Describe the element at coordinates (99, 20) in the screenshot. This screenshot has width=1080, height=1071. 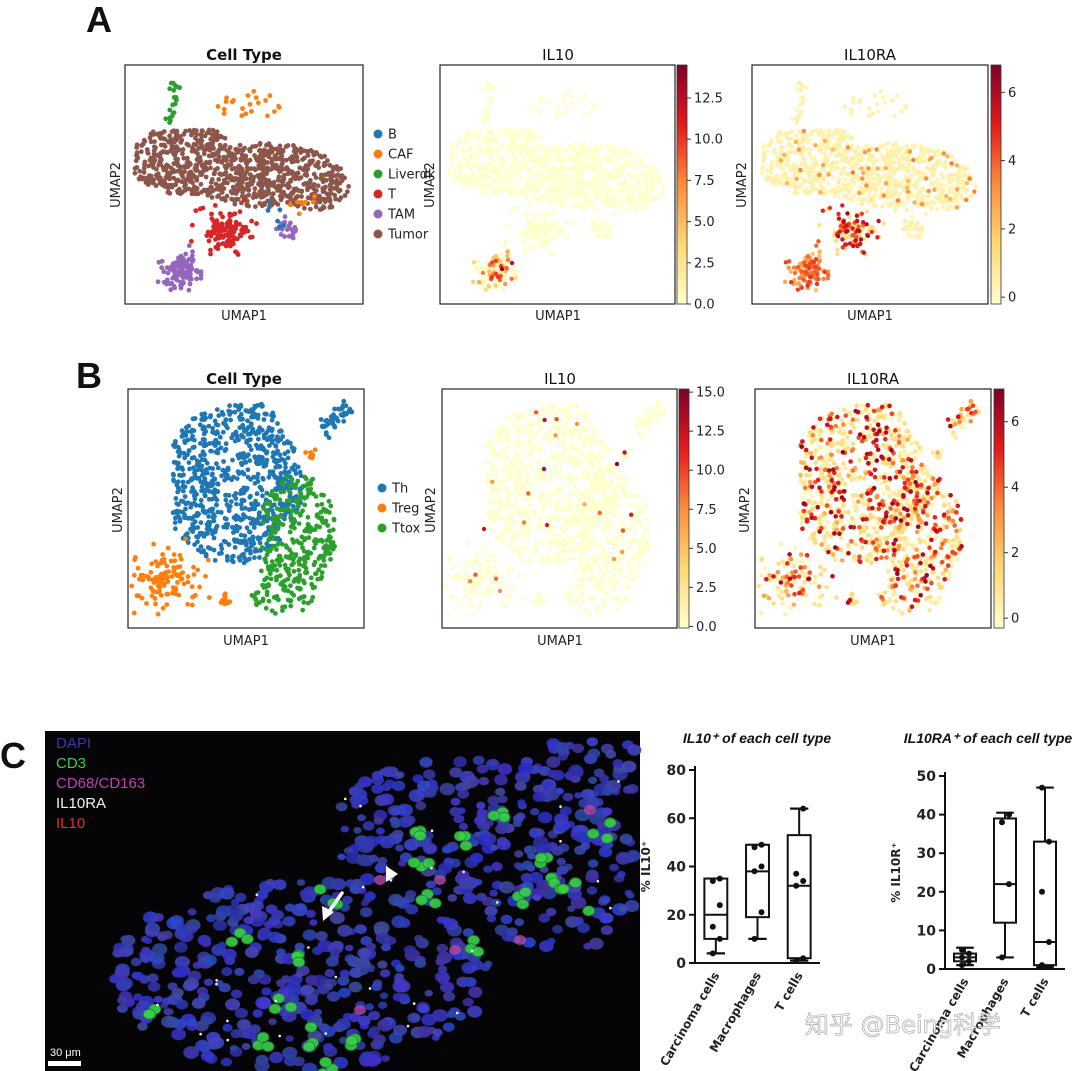
I see `panel-letter-a: A` at that location.